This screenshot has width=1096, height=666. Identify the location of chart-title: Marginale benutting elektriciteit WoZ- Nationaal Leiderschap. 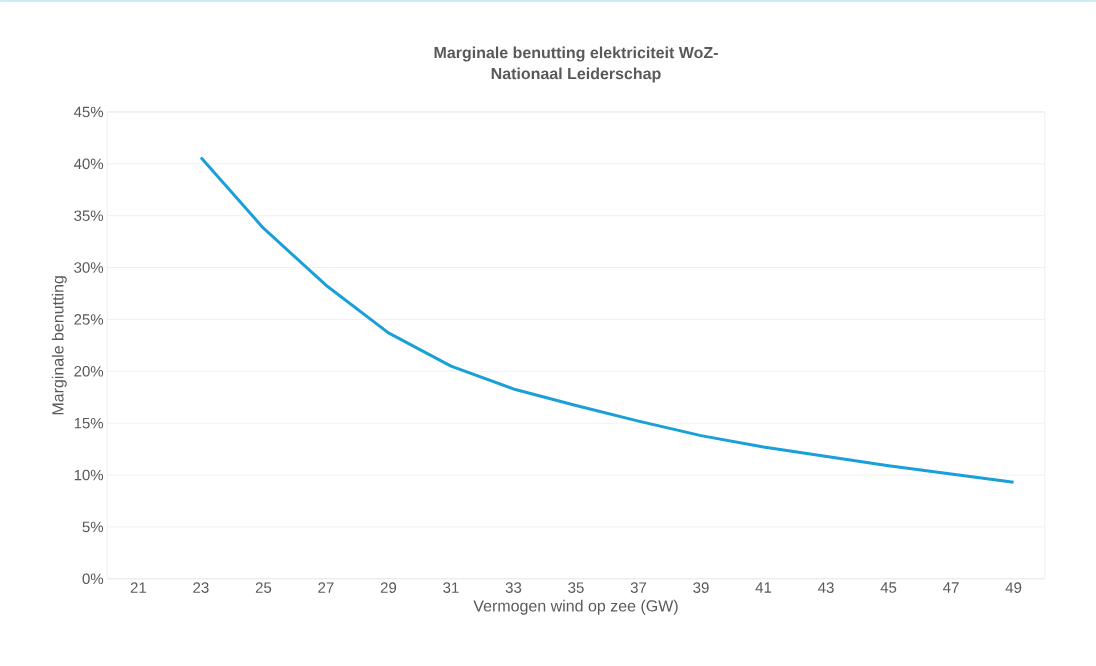
(576, 64).